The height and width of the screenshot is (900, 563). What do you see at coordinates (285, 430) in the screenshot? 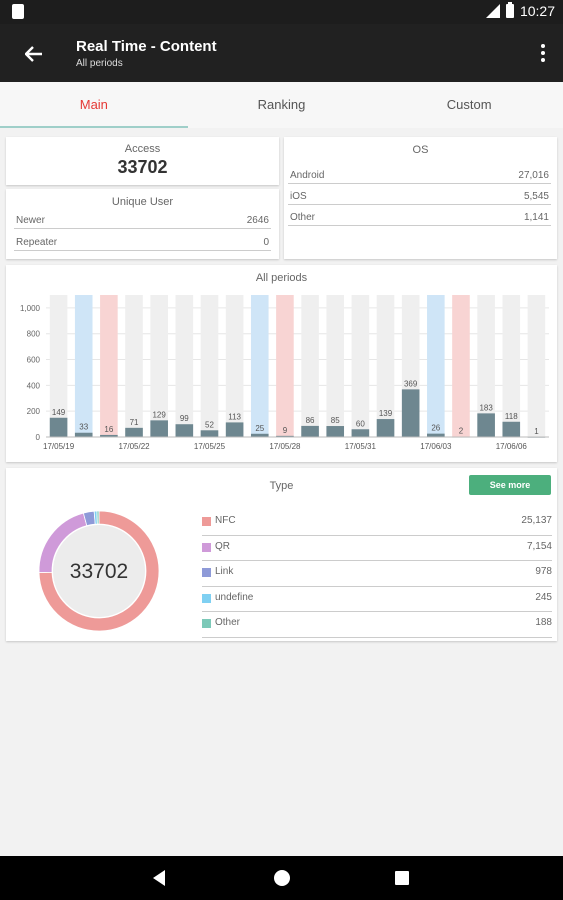
I see `bar-value-label: 9` at bounding box center [285, 430].